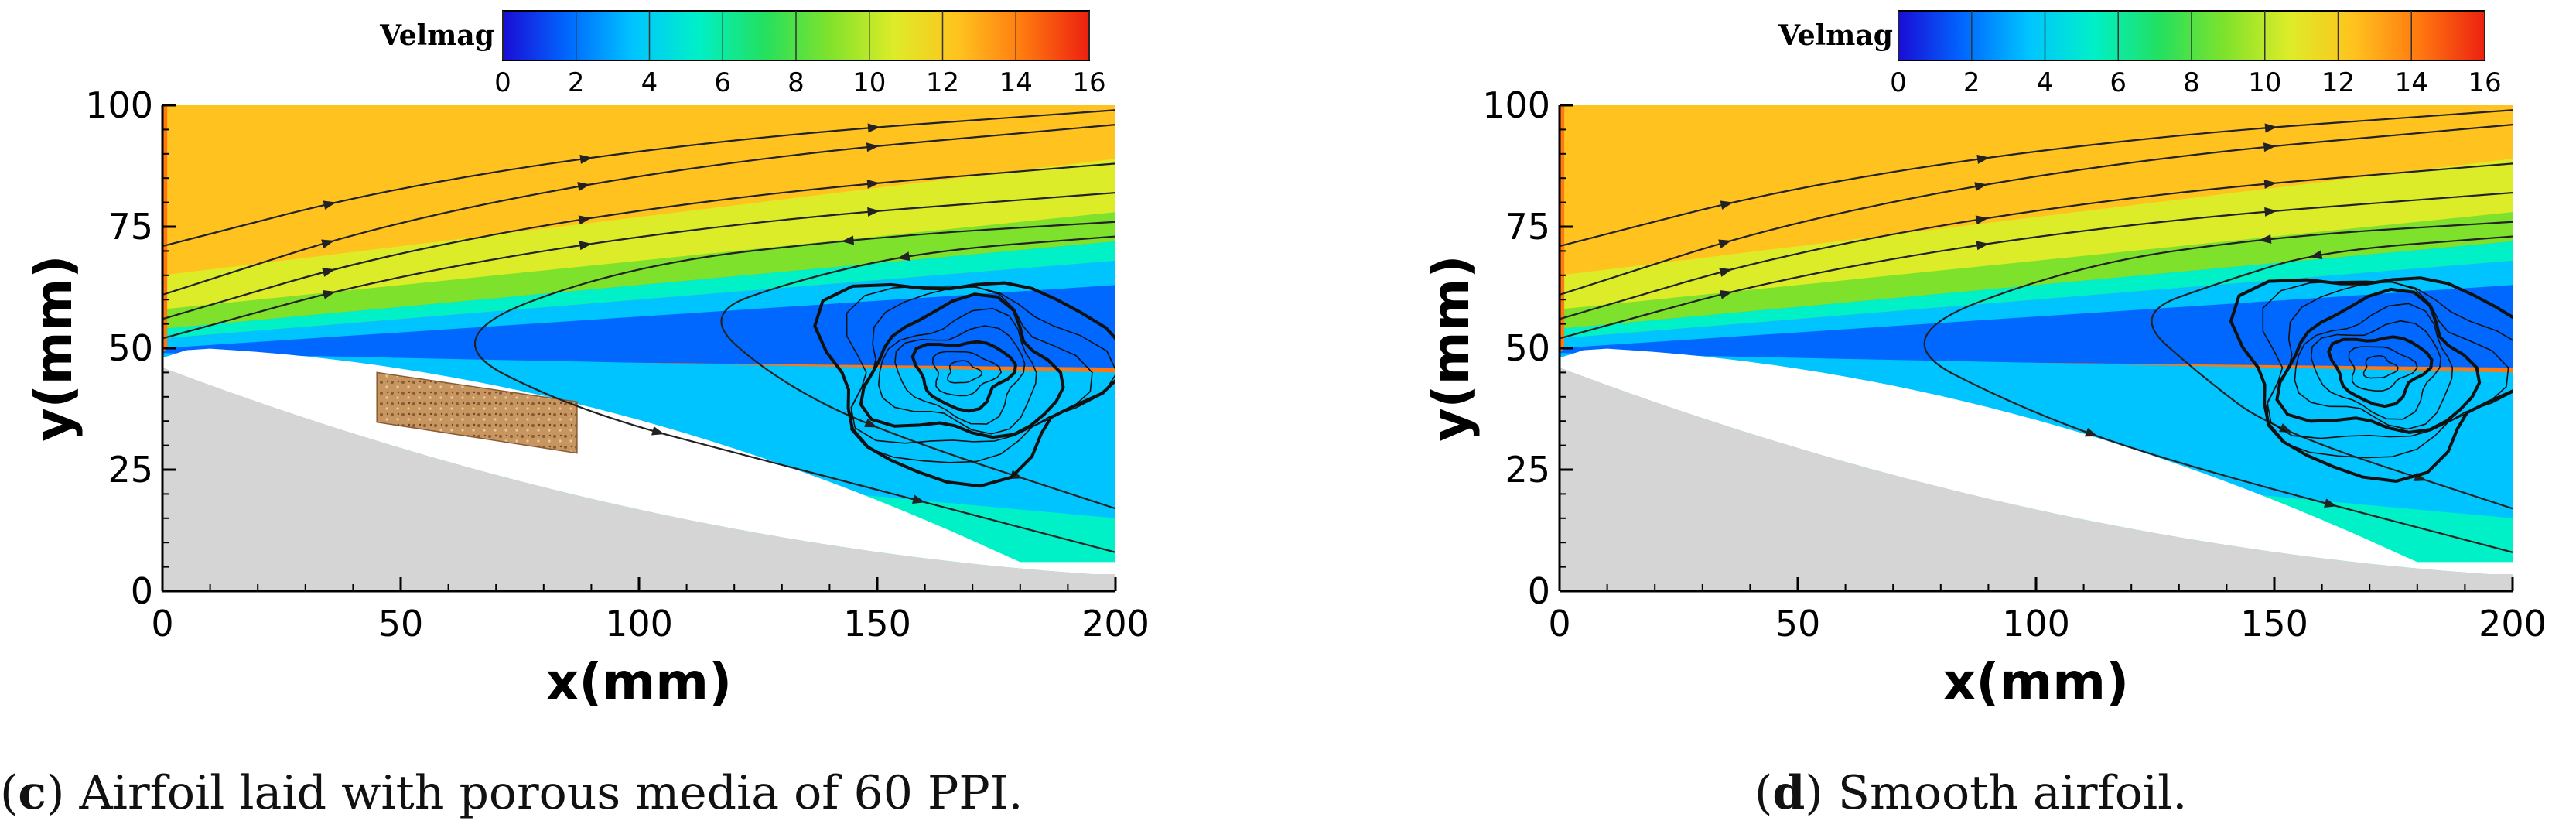 The image size is (2576, 831). Describe the element at coordinates (1788, 793) in the screenshot. I see `caption-panel-label: d` at that location.